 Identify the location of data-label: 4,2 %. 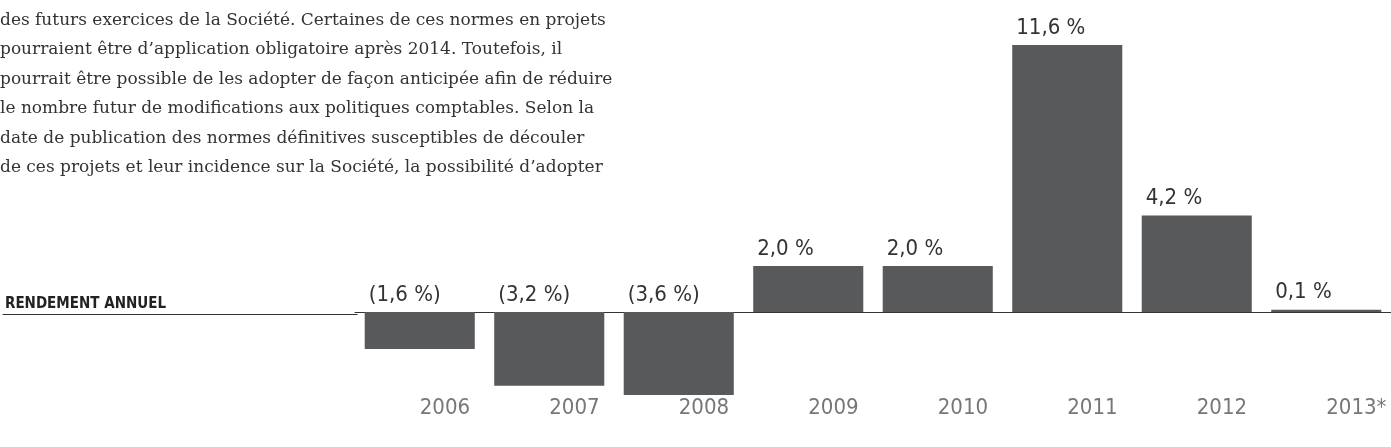
(1174, 196).